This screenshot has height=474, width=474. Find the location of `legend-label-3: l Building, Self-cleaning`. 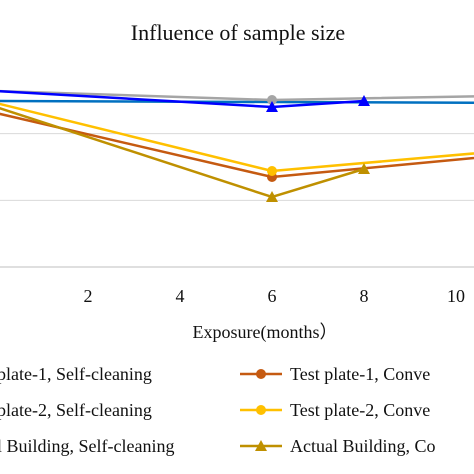

legend-label-3: l Building, Self-cleaning is located at coordinates (87, 446).